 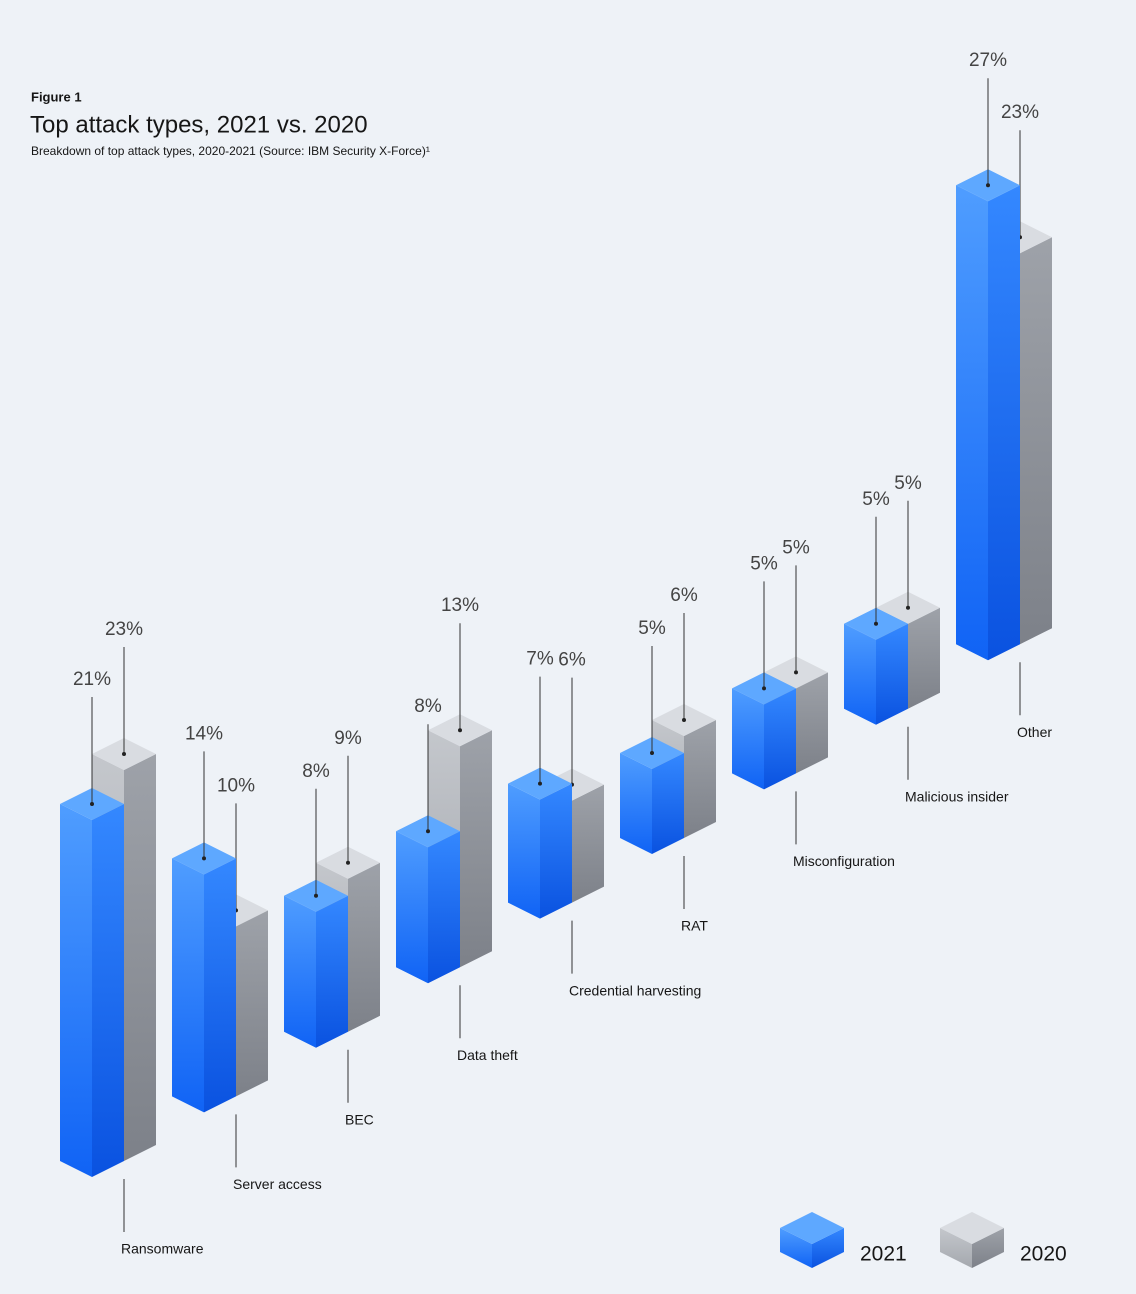 What do you see at coordinates (199, 124) in the screenshot?
I see `chart-title: Top attack types, 2021 vs. 2020` at bounding box center [199, 124].